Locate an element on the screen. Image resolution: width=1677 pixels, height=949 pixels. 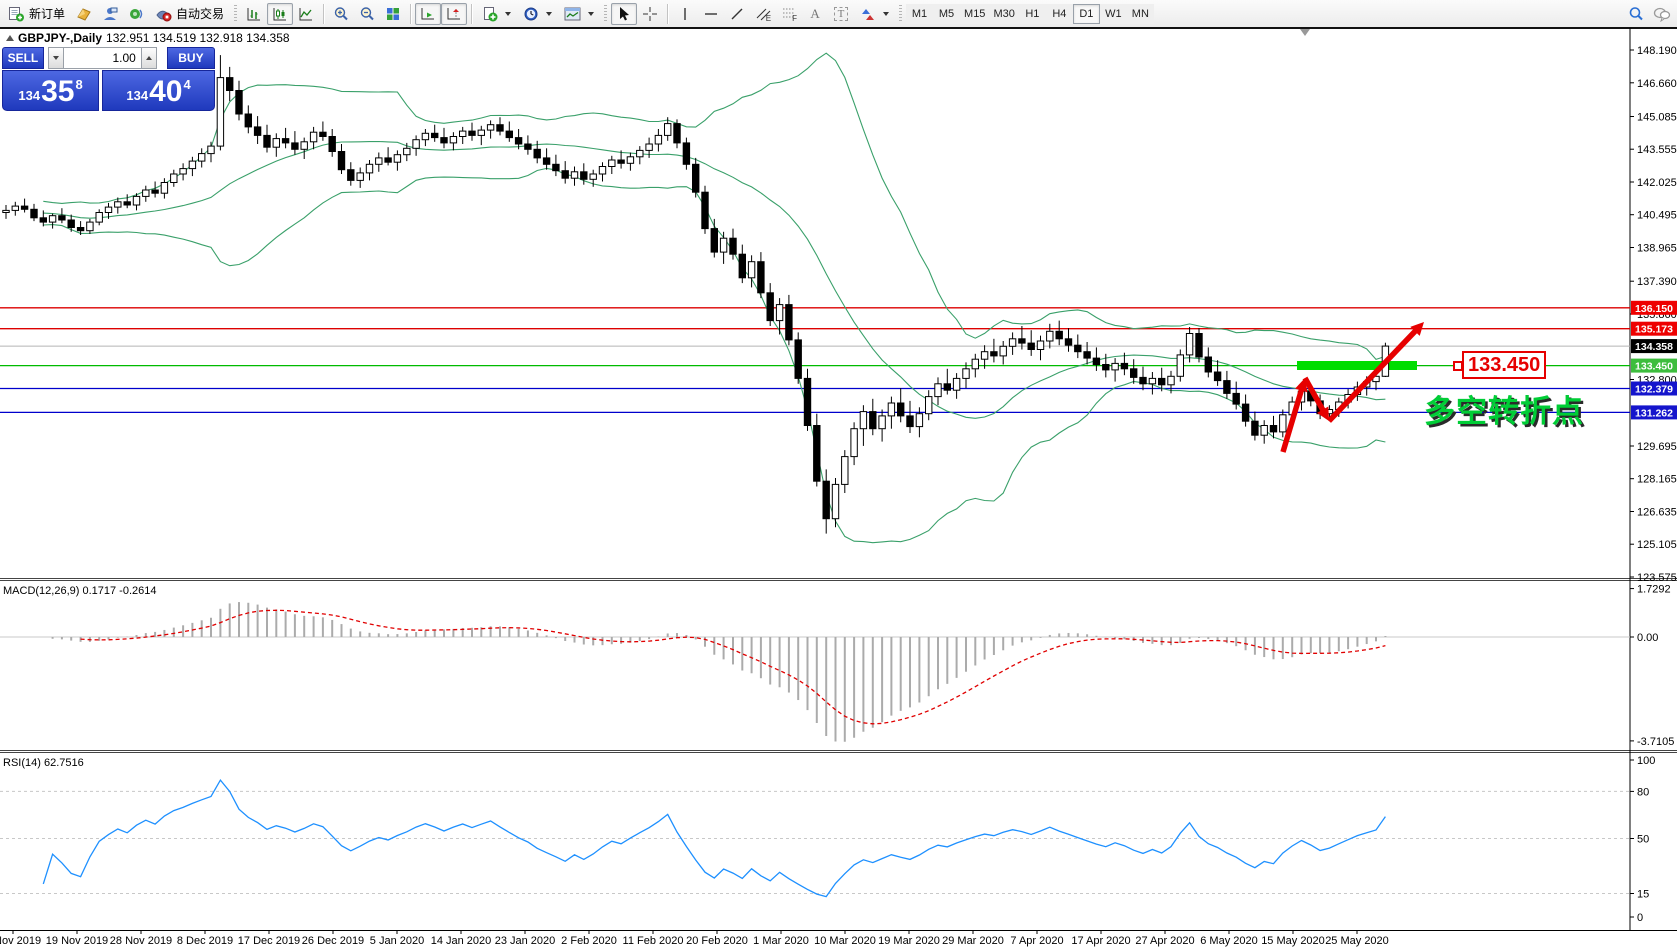
toolbar: 新订单 自动交易 is located at coordinates (838, 13).